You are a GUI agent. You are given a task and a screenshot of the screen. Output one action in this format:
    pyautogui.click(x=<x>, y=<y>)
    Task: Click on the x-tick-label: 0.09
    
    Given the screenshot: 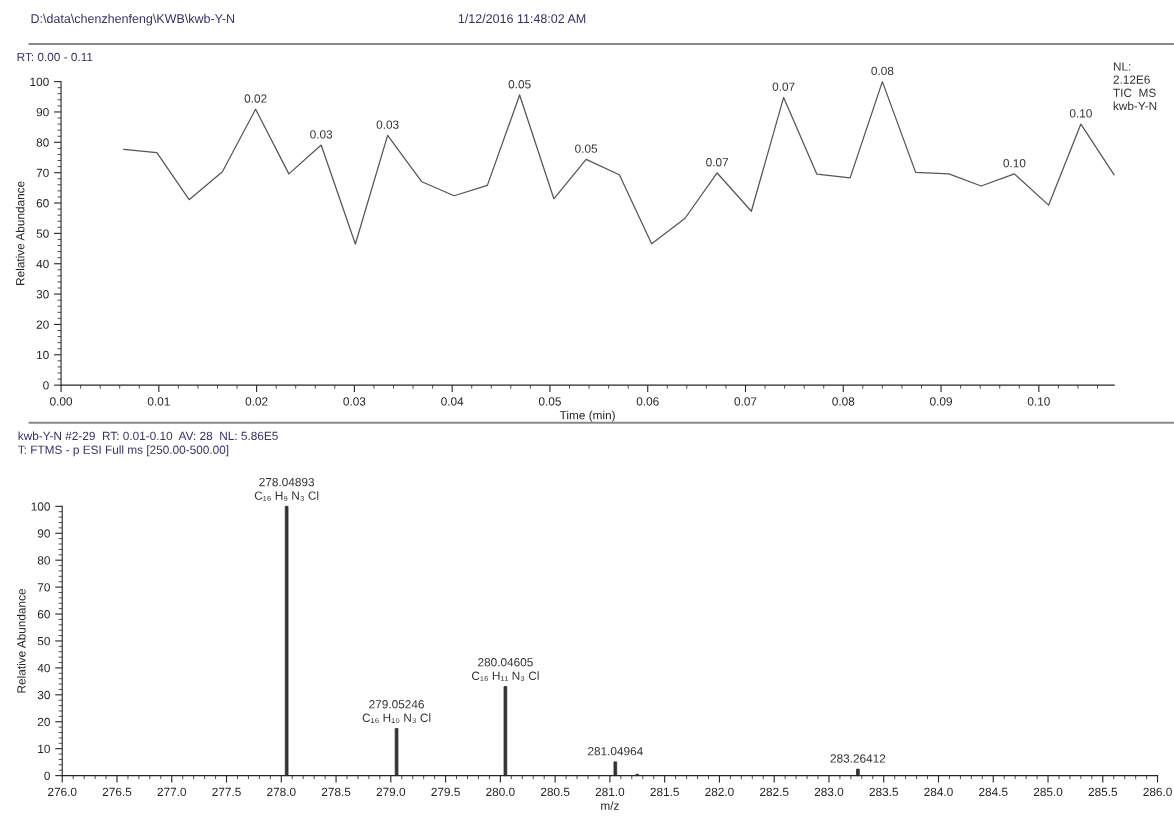 What is the action you would take?
    pyautogui.click(x=941, y=401)
    